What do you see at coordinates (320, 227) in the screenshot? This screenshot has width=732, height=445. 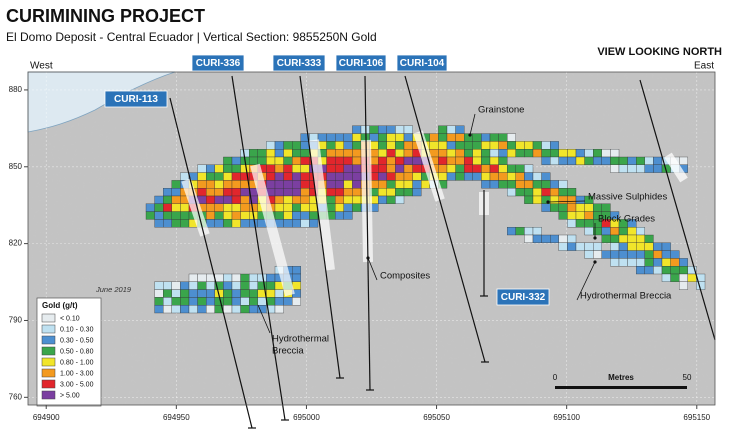 I see `drill-trace` at bounding box center [320, 227].